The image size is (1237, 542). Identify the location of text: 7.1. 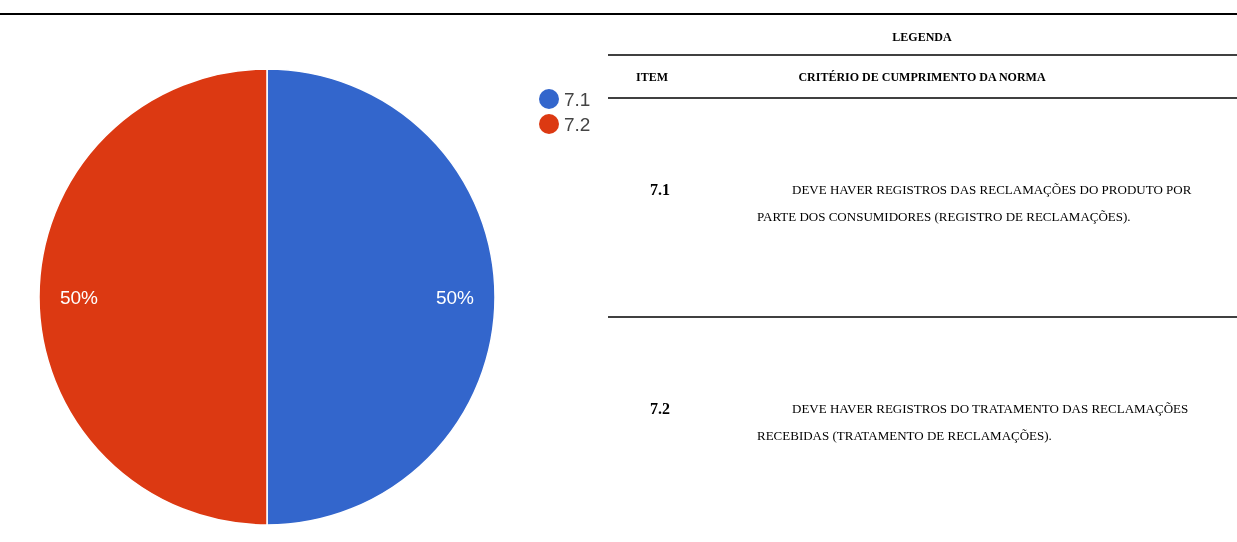
(660, 189).